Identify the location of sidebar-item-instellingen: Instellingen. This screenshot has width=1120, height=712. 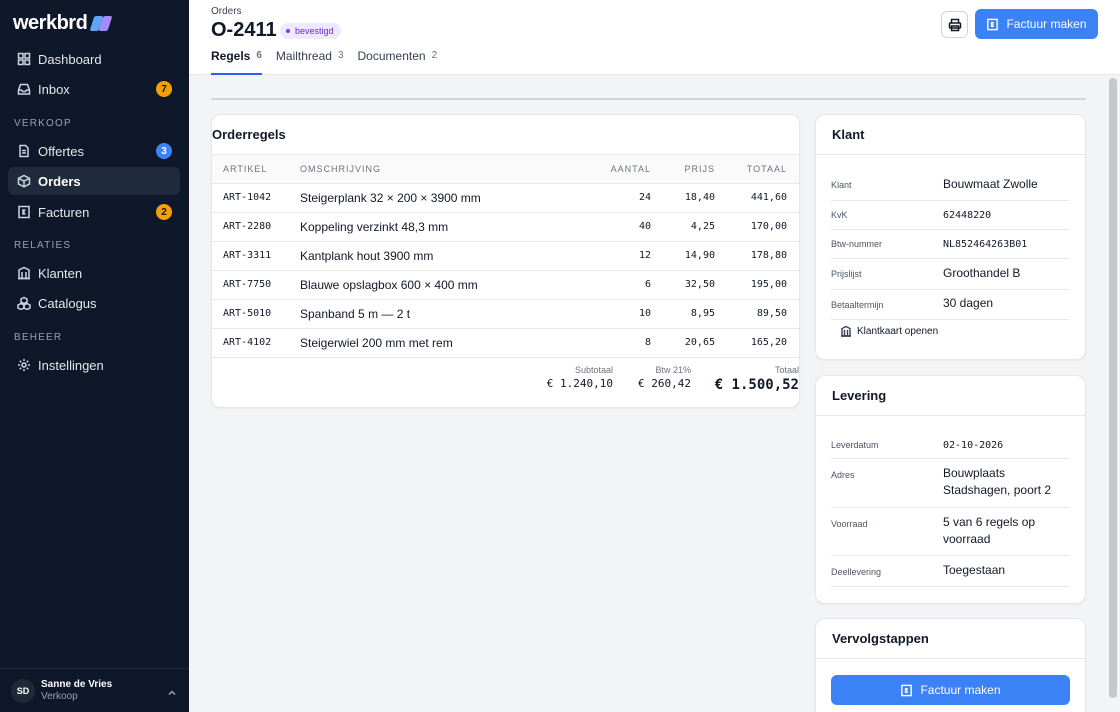
(94, 365).